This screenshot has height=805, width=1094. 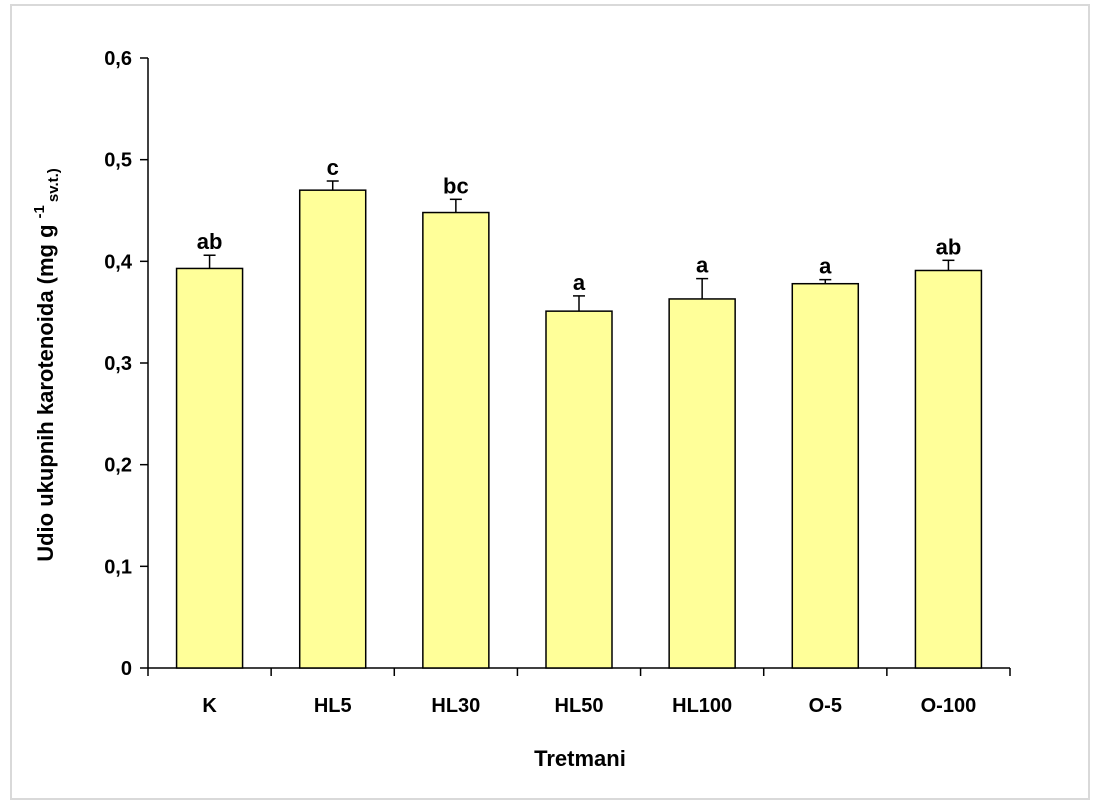 I want to click on y-tick-label: 0, so click(x=126, y=669).